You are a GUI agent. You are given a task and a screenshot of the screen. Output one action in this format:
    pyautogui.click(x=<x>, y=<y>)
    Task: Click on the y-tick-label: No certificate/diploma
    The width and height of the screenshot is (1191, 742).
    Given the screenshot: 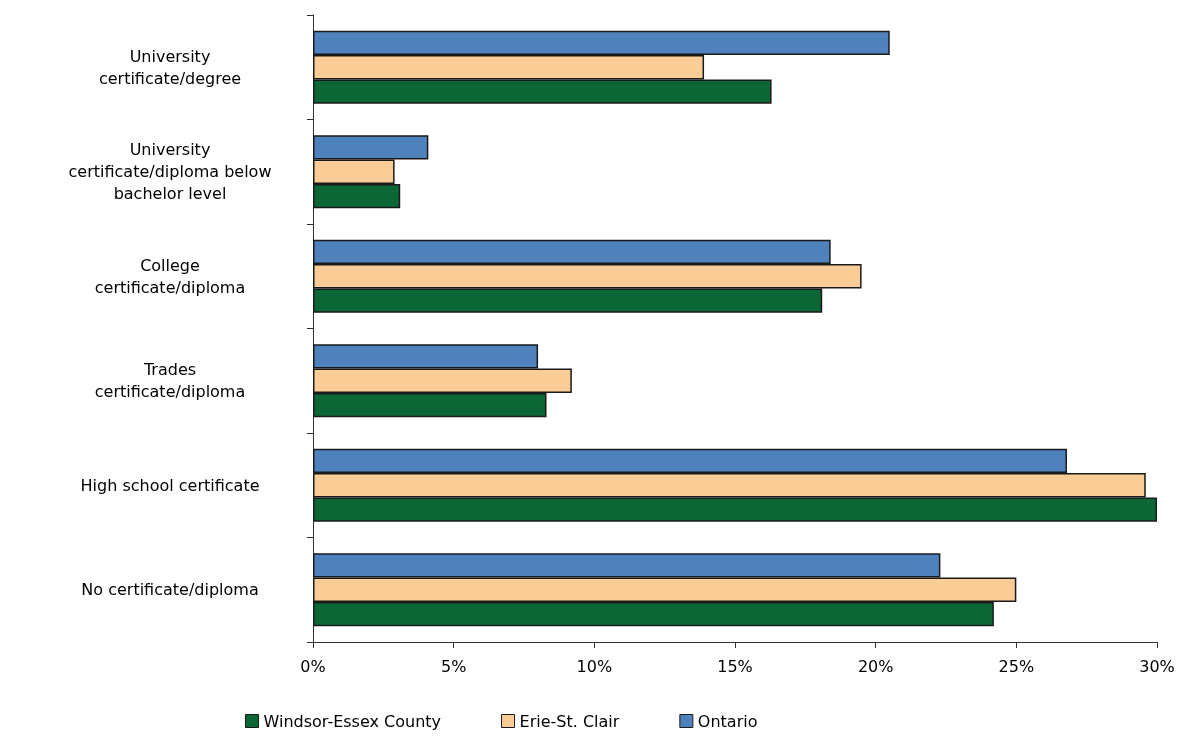 What is the action you would take?
    pyautogui.click(x=170, y=590)
    